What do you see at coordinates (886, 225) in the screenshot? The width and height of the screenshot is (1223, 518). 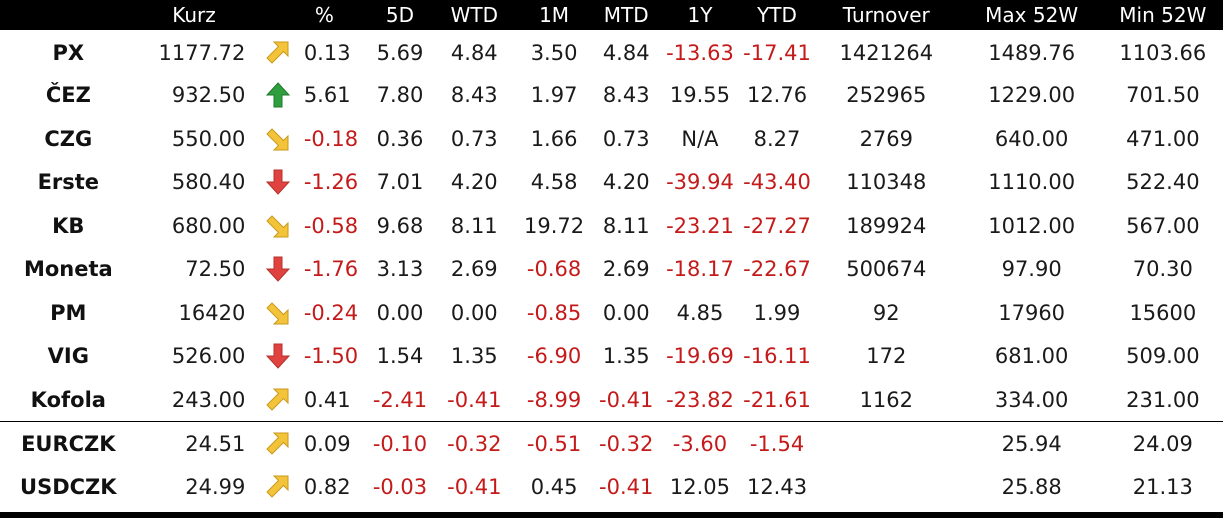 I see `cell-turnover: 189924` at bounding box center [886, 225].